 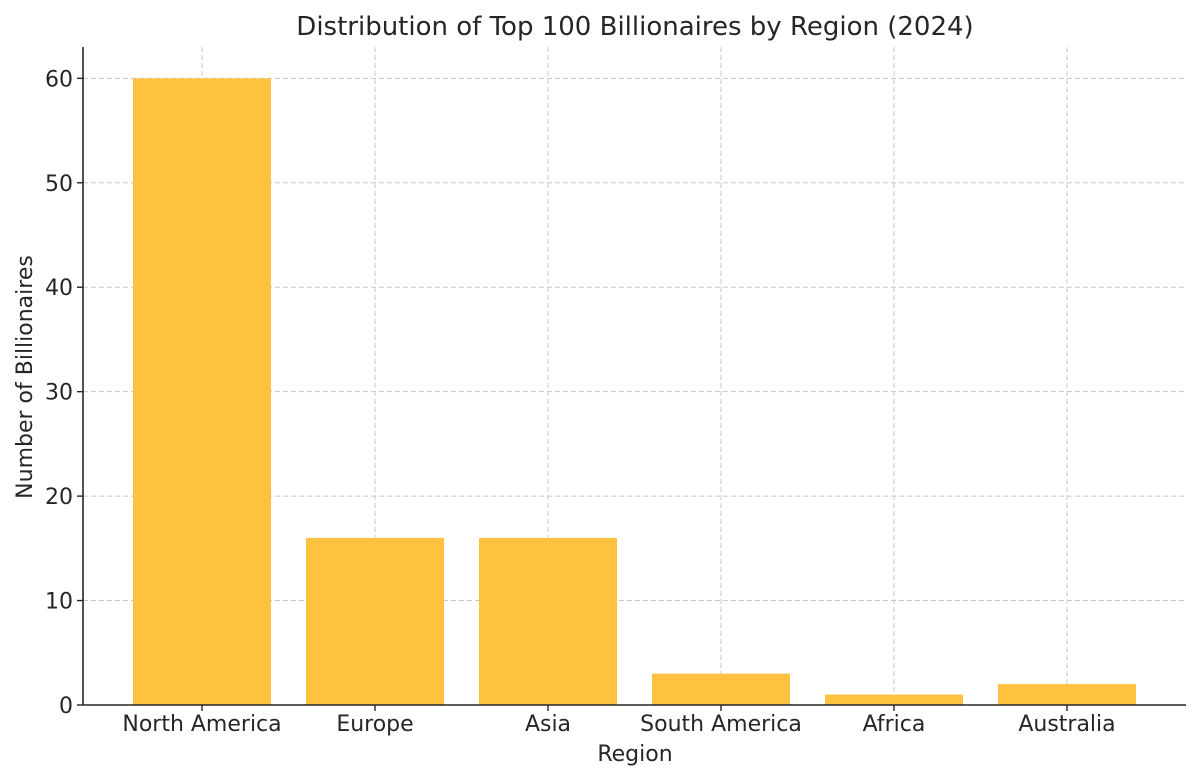 I want to click on y-tick-label: 40, so click(x=59, y=288).